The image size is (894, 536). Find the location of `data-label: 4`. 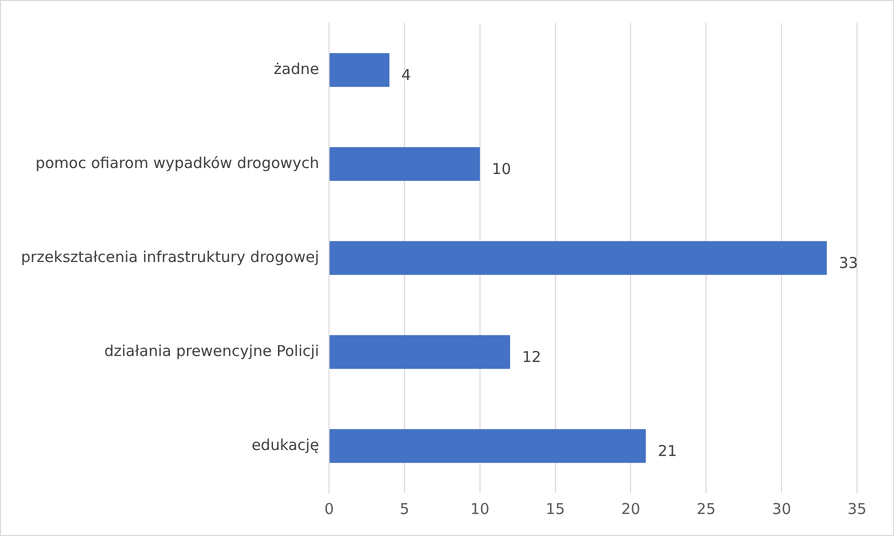

data-label: 4 is located at coordinates (406, 75).